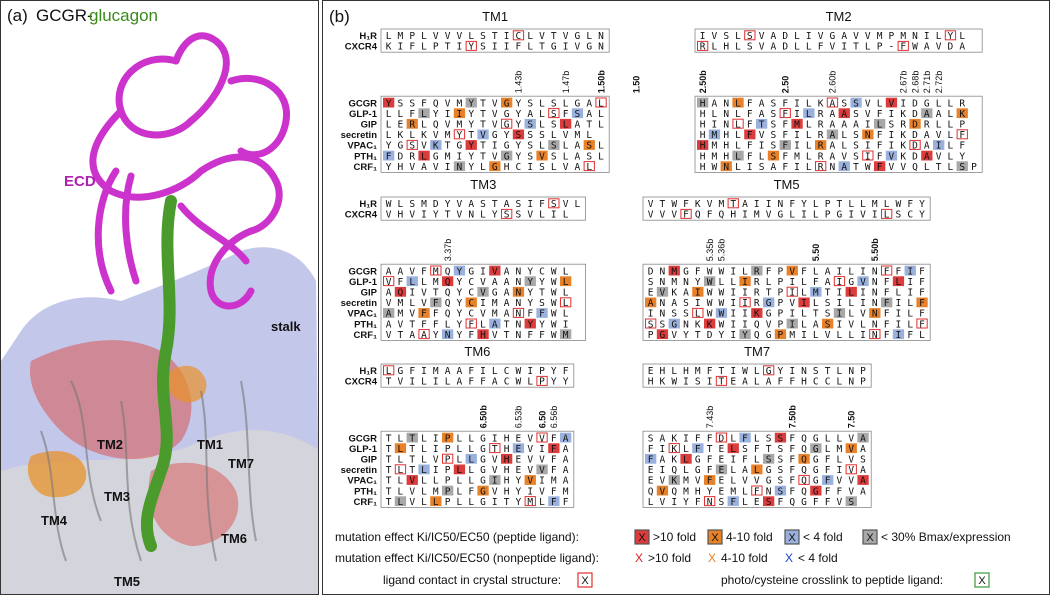 The image size is (1050, 595). What do you see at coordinates (361, 215) in the screenshot?
I see `row-name: CXCR4` at bounding box center [361, 215].